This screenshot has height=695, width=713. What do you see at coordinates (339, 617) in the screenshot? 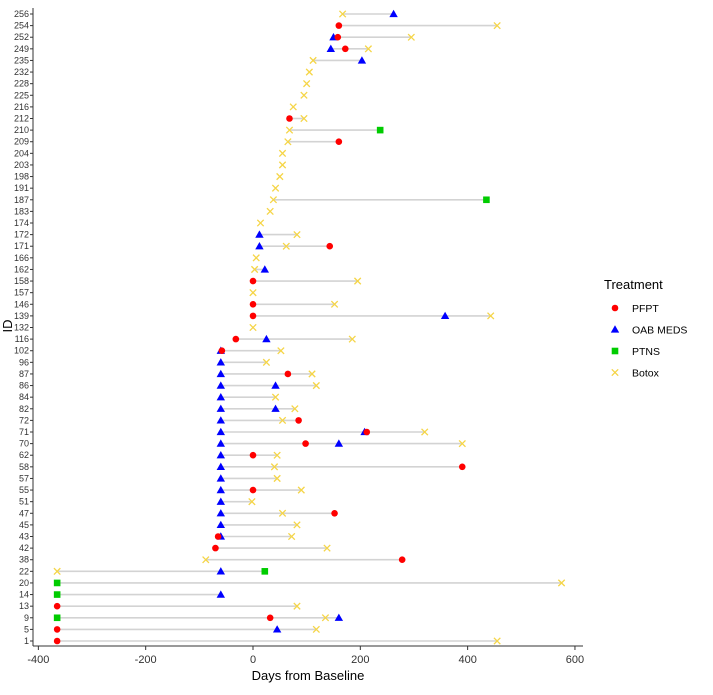
I see `point-9-oab-meds` at bounding box center [339, 617].